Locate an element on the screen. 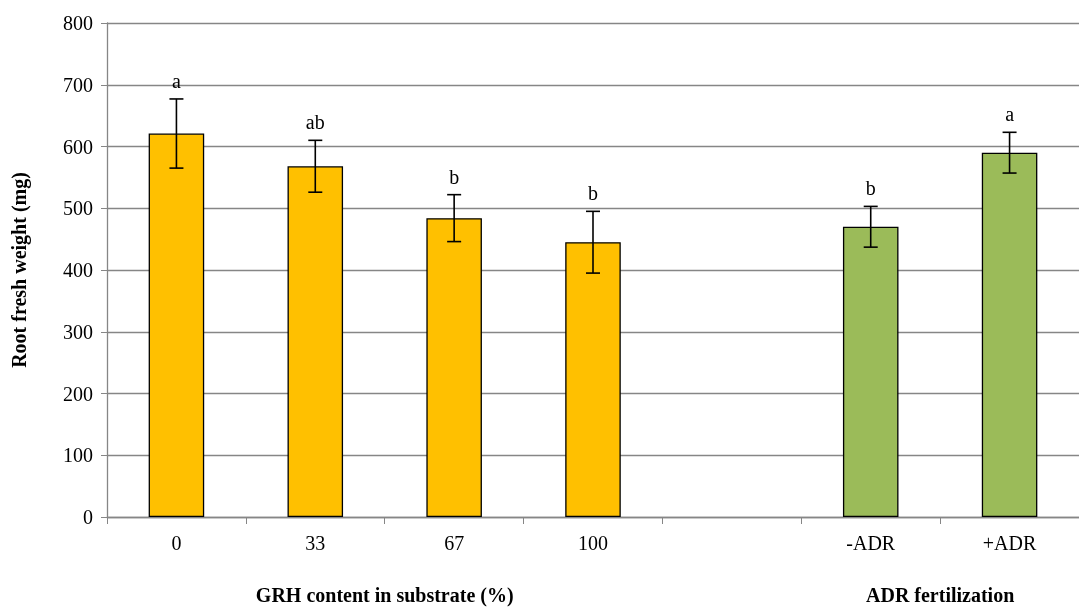 This screenshot has width=1079, height=616. y-tick-label: 400 is located at coordinates (78, 270).